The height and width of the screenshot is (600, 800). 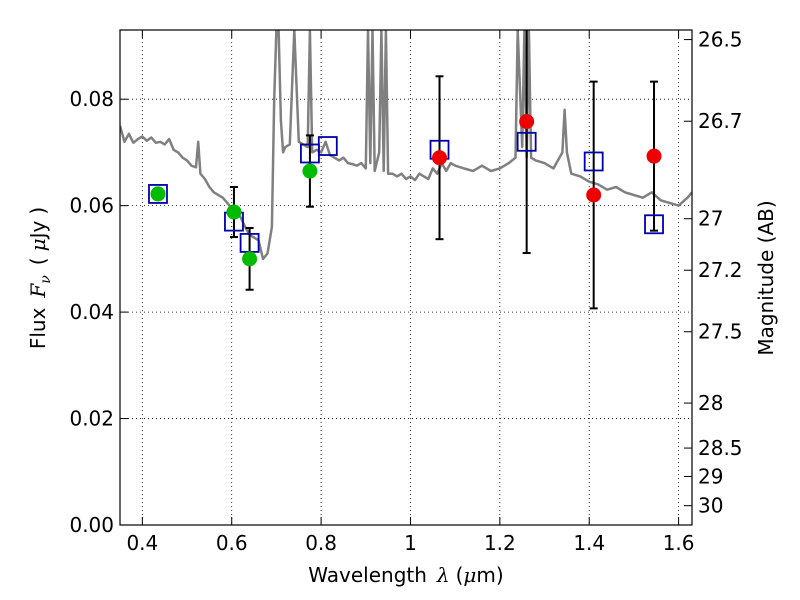 What do you see at coordinates (766, 277) in the screenshot?
I see `y2-axis-title: Magnitude (AB)` at bounding box center [766, 277].